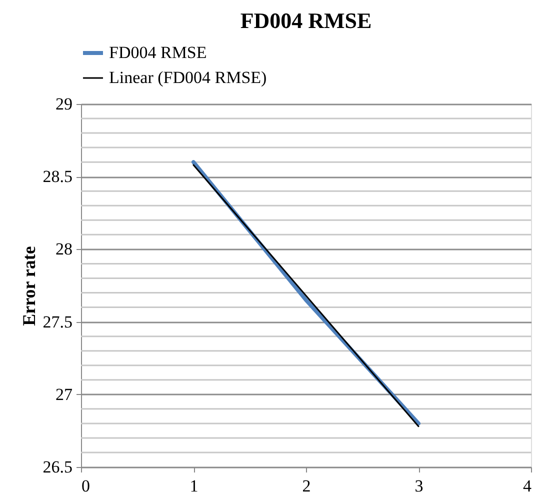  What do you see at coordinates (64, 104) in the screenshot?
I see `y-tick-label: 29` at bounding box center [64, 104].